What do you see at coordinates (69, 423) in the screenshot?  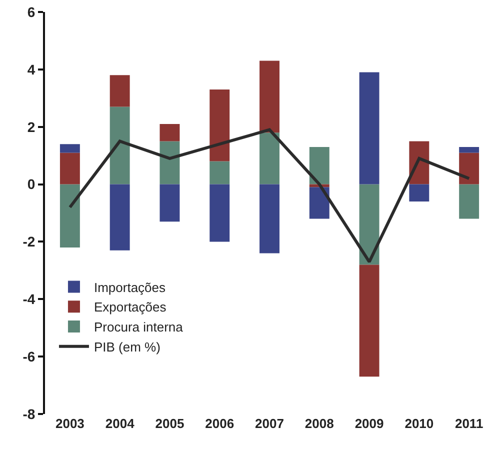 I see `x-tick-label: 2003` at bounding box center [69, 423].